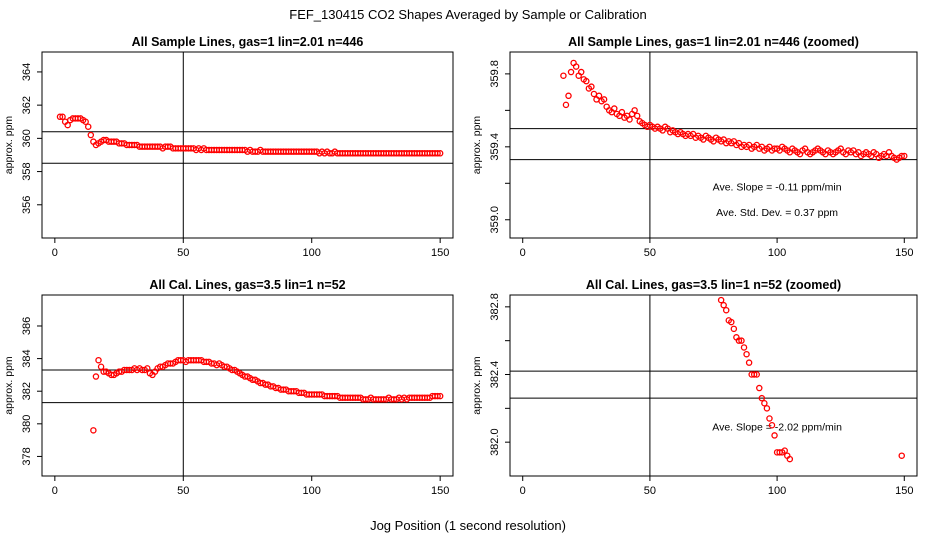  I want to click on y-tick-label: 360, so click(27, 138).